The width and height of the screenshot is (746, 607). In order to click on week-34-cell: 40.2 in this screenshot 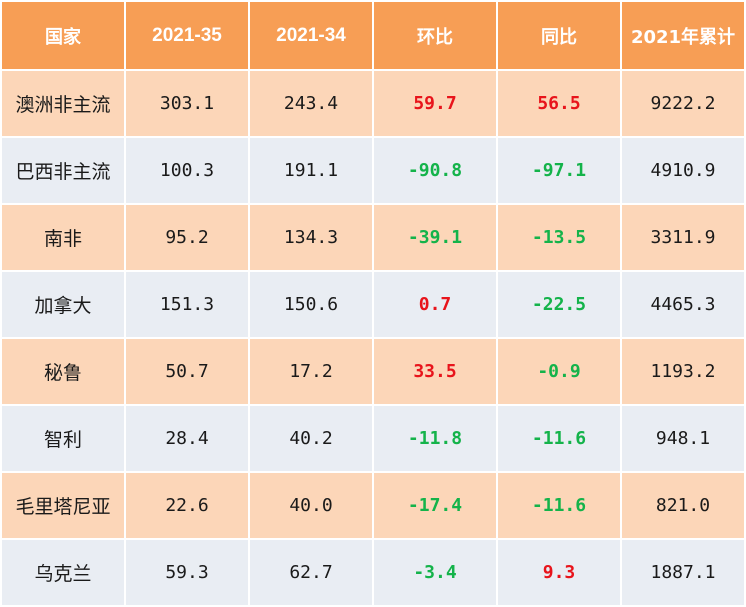, I will do `click(311, 438)`.